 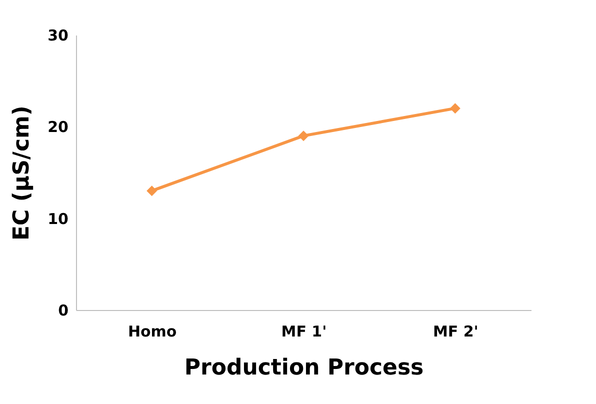 What do you see at coordinates (58, 127) in the screenshot?
I see `y-tick-label: 20` at bounding box center [58, 127].